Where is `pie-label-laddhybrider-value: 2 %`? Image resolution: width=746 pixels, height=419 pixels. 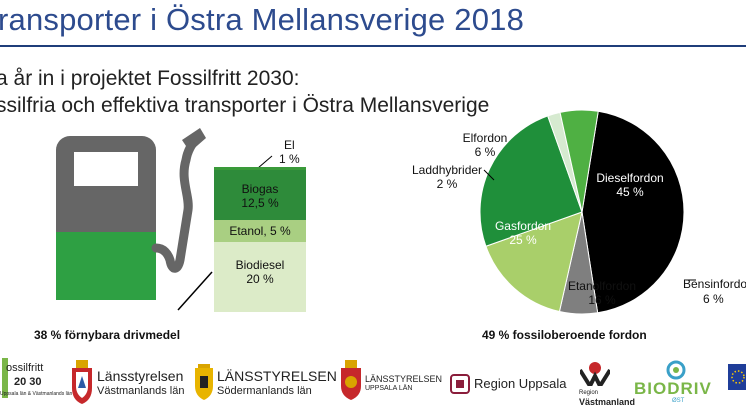 pie-label-laddhybrider-value: 2 % is located at coordinates (447, 184).